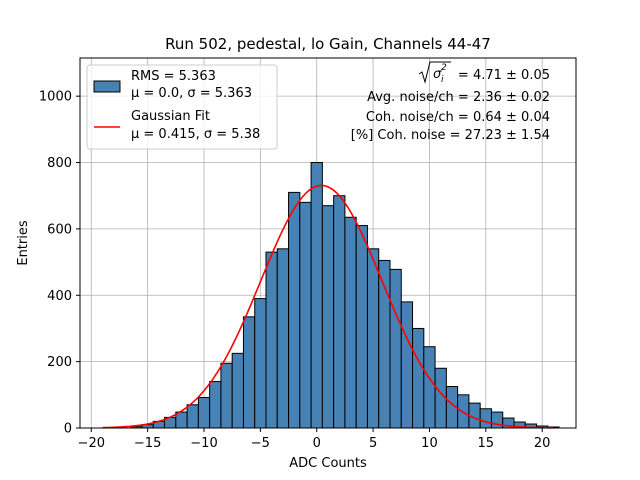 The width and height of the screenshot is (640, 480). I want to click on x-tick-label: 0, so click(317, 443).